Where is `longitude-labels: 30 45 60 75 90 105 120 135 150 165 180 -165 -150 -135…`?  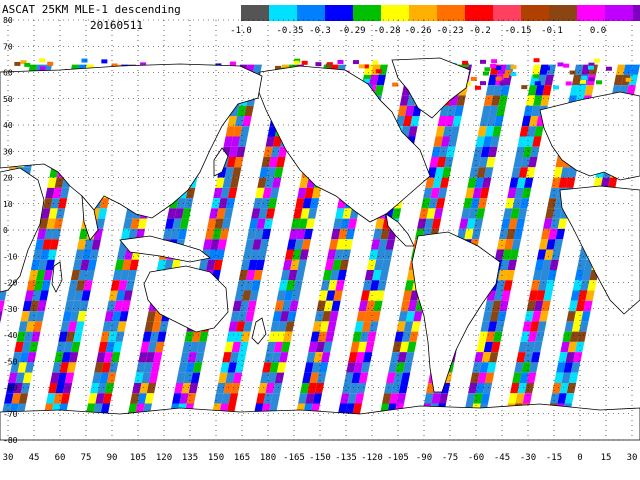 longitude-labels: 30 45 60 75 90 105 120 135 150 165 180 -165 -150 -135… is located at coordinates (320, 458).